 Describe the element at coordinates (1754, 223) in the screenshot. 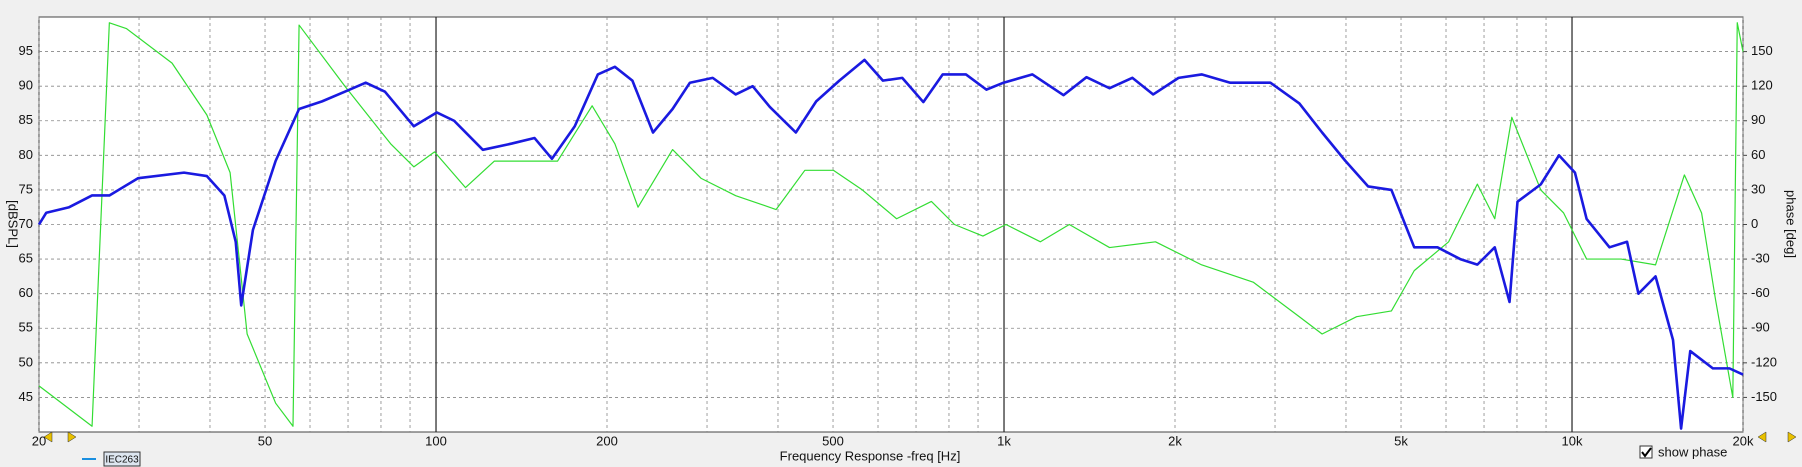

I see `y2-tick-label: 0` at that location.